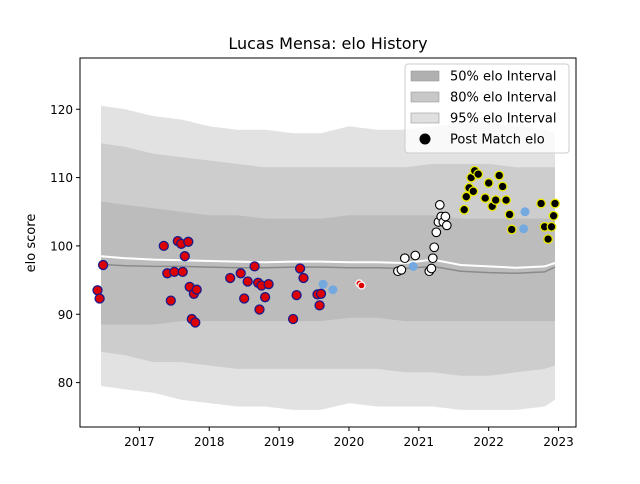 The image size is (640, 484). I want to click on y-tick-label: 110, so click(61, 178).